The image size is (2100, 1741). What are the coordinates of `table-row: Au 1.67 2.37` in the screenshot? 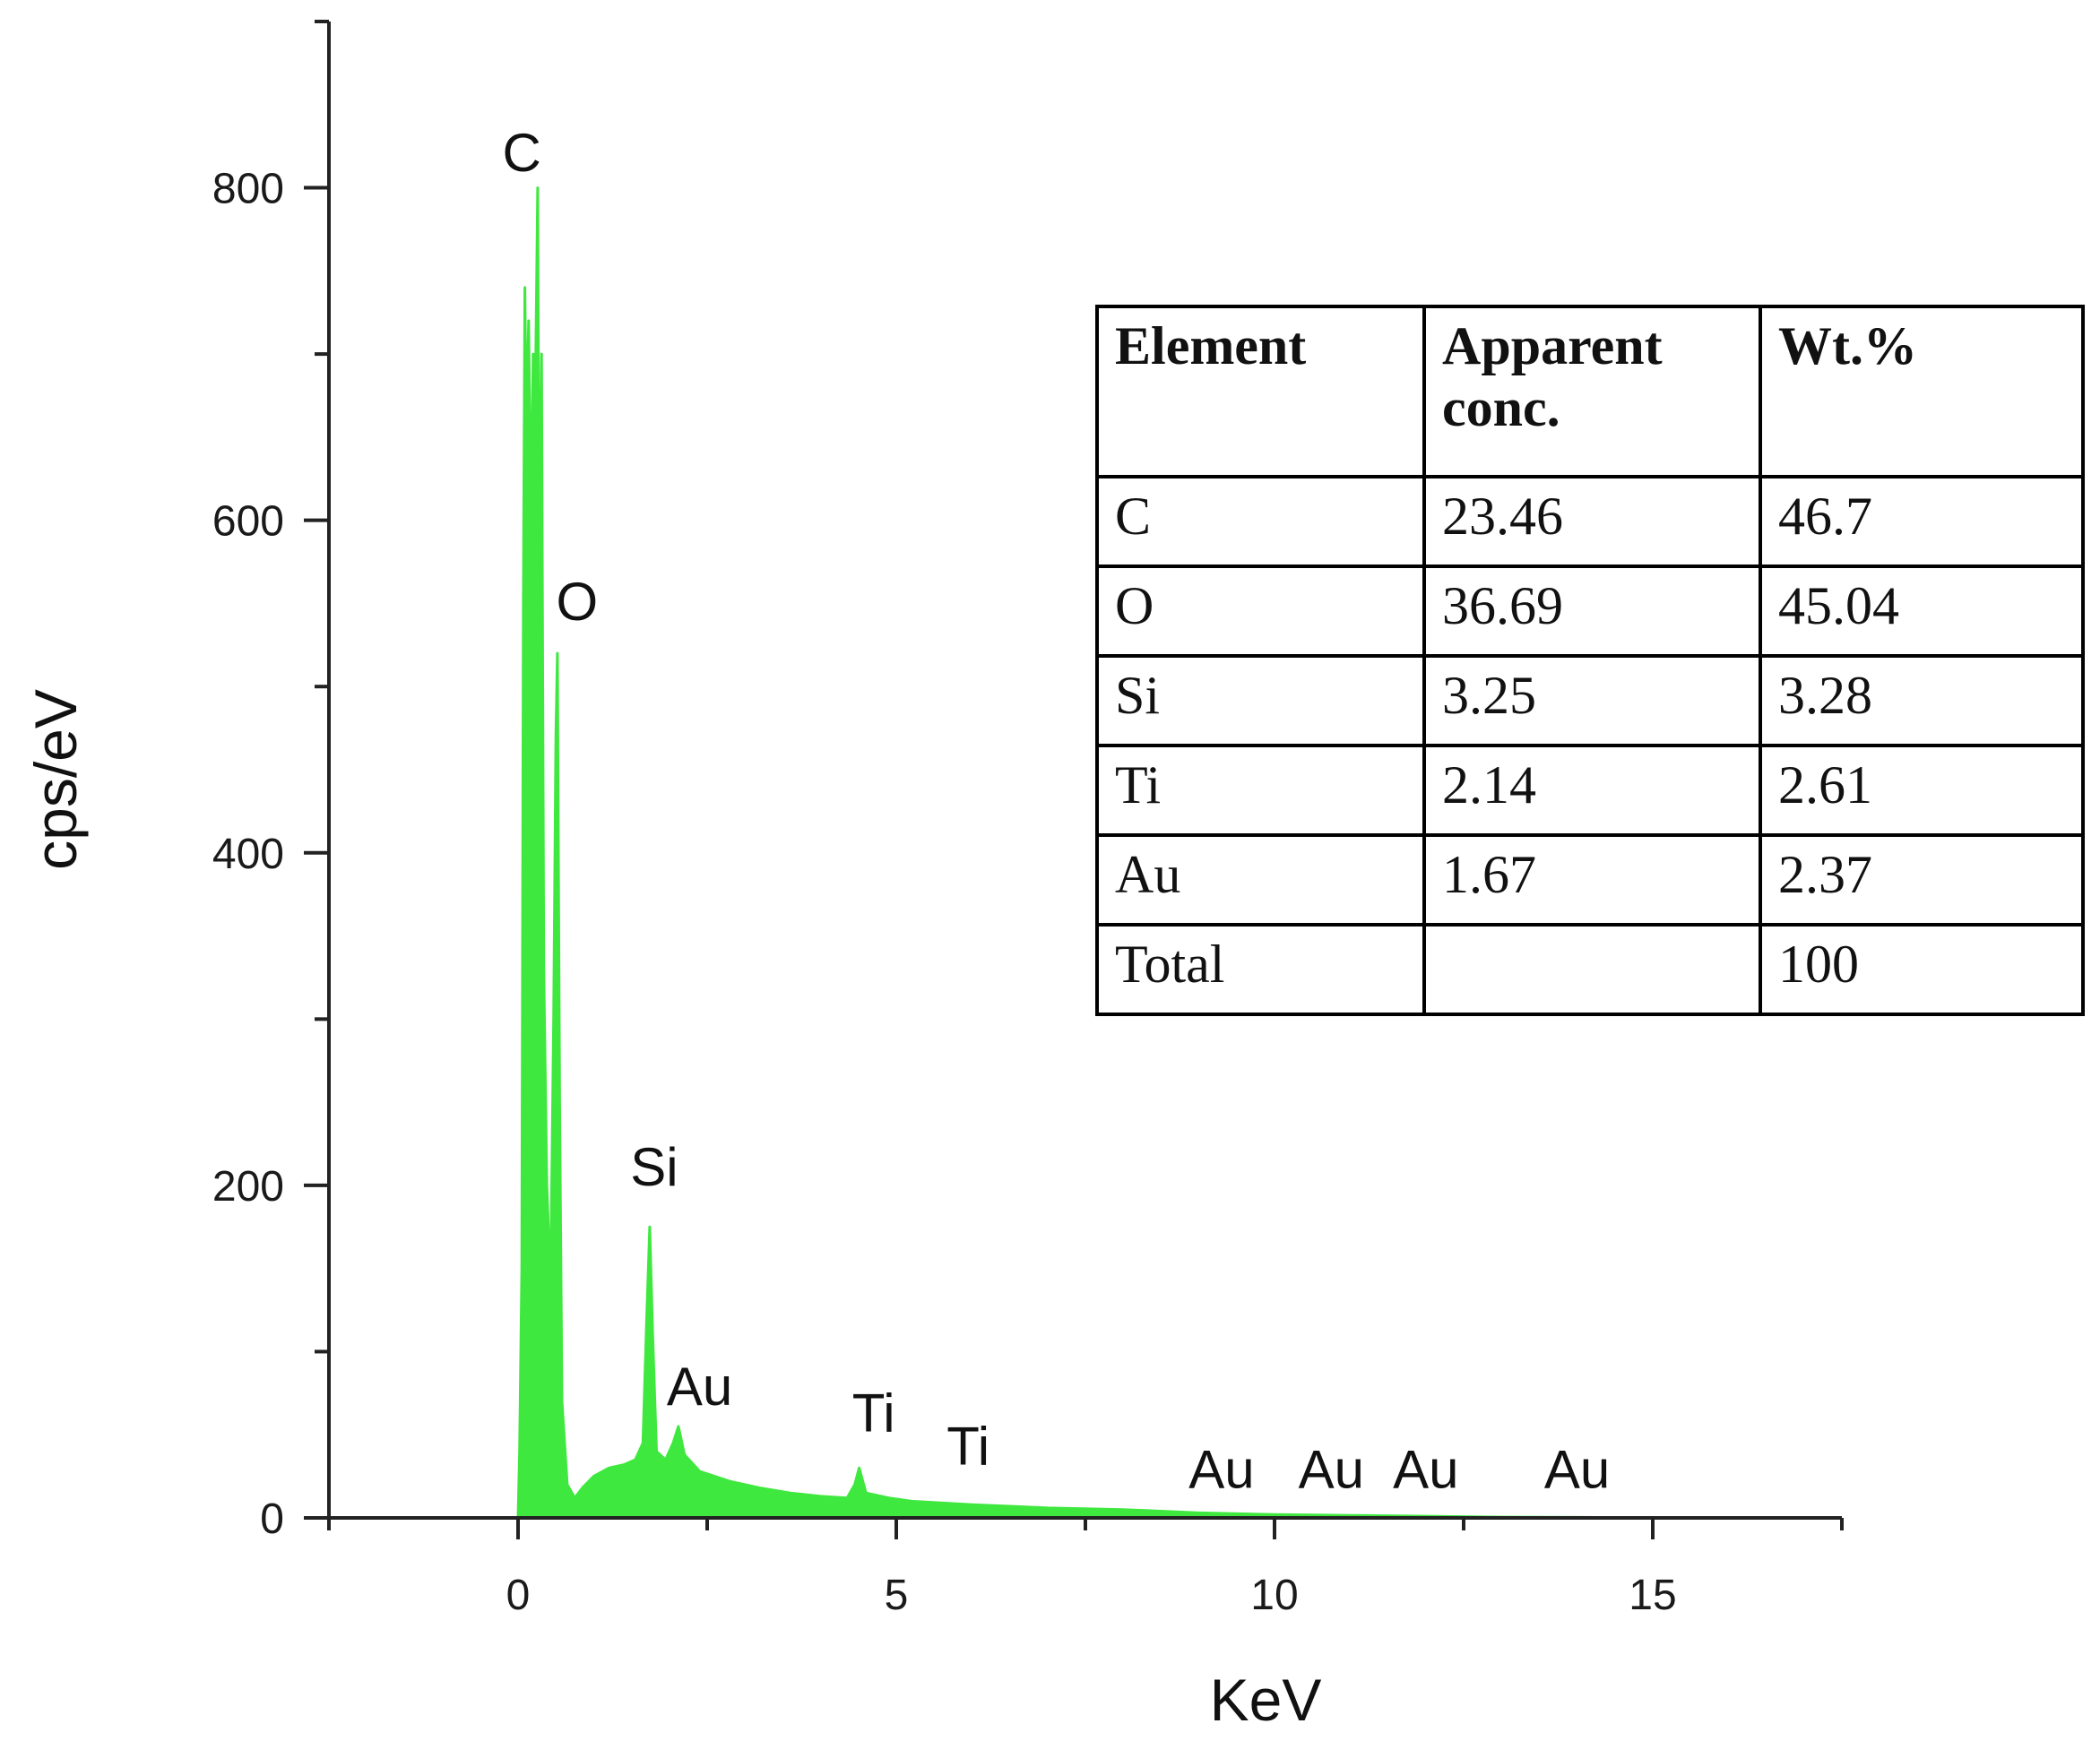 It's located at (1590, 880).